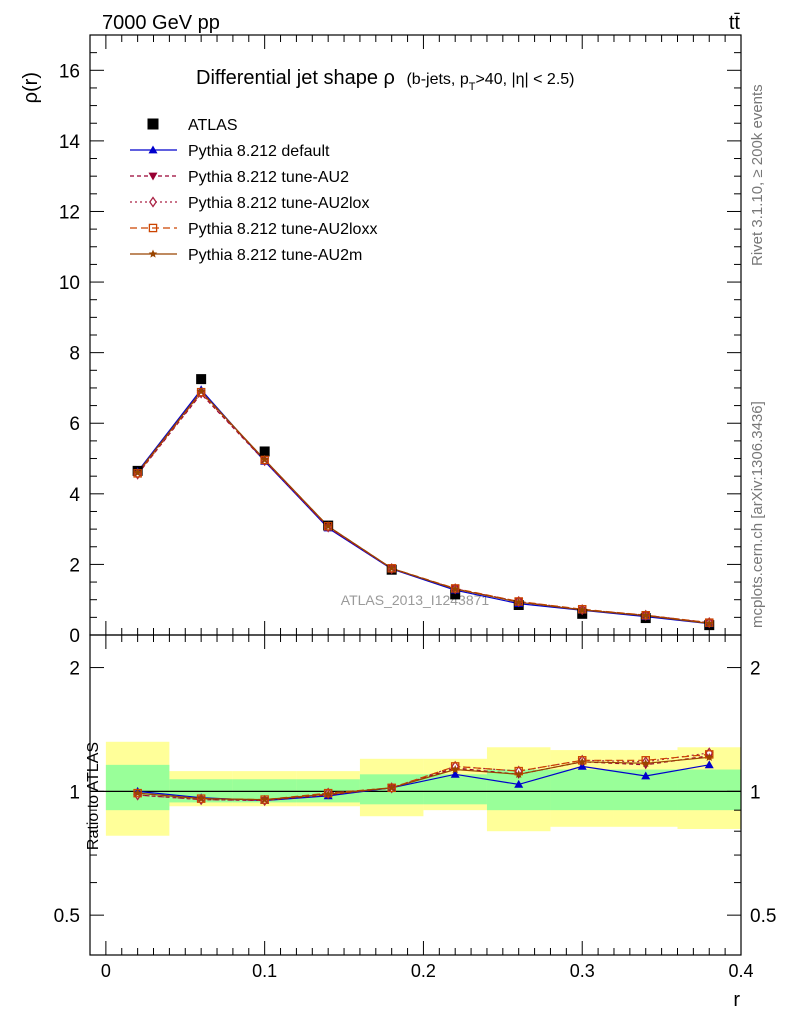 The width and height of the screenshot is (786, 1024). What do you see at coordinates (31, 87) in the screenshot?
I see `y-axis-label: ρ(r)` at bounding box center [31, 87].